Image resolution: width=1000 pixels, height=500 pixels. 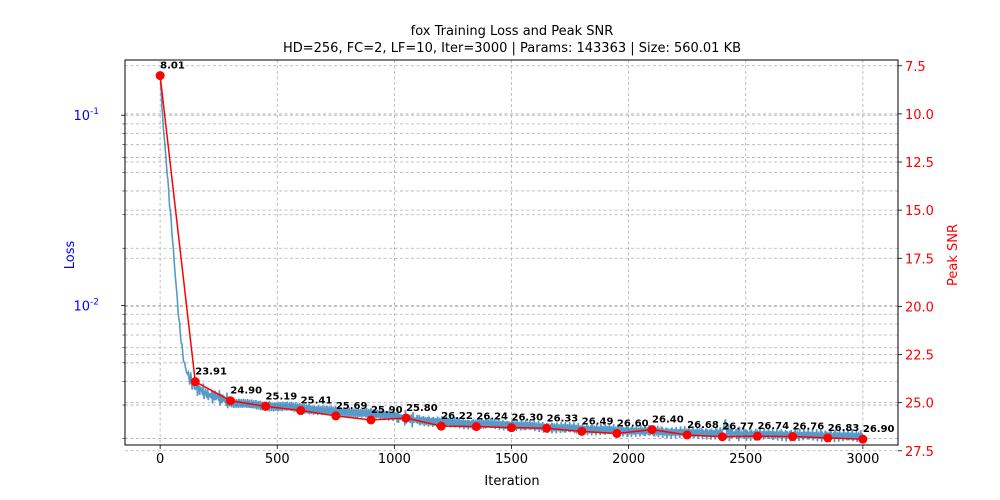 What do you see at coordinates (844, 428) in the screenshot?
I see `psnr-data-label: 26.83` at bounding box center [844, 428].